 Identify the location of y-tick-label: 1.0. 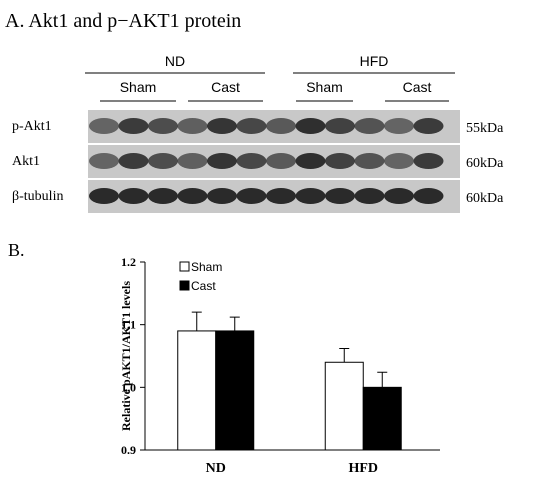
(128, 387).